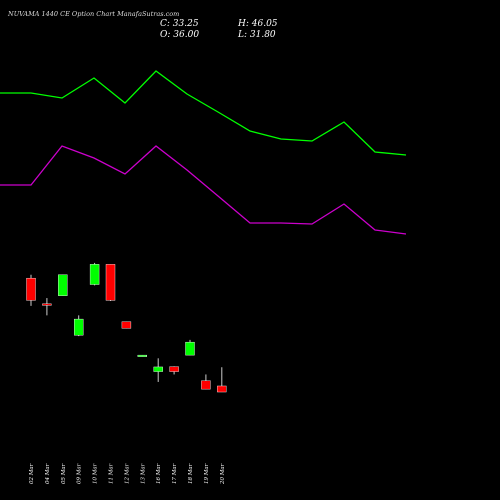 The image size is (500, 500). I want to click on close-label: C:, so click(165, 24).